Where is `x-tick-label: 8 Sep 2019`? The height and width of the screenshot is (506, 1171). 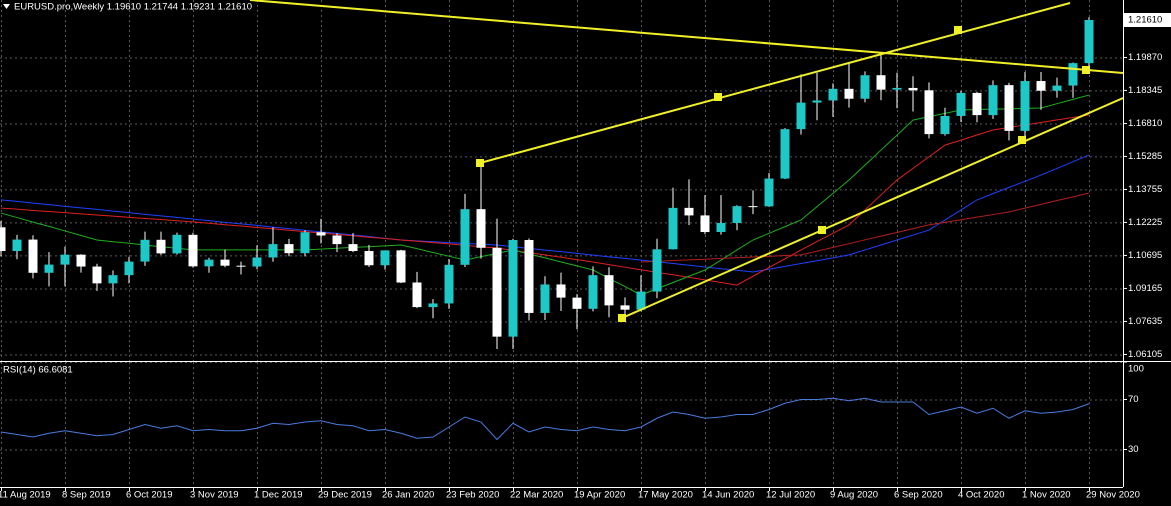
x-tick-label: 8 Sep 2019 is located at coordinates (86, 495).